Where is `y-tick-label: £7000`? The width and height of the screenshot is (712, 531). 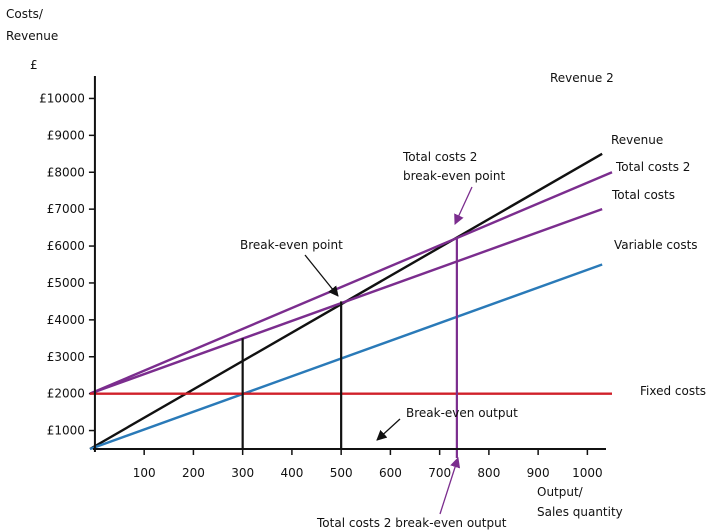
y-tick-label: £7000 is located at coordinates (66, 209).